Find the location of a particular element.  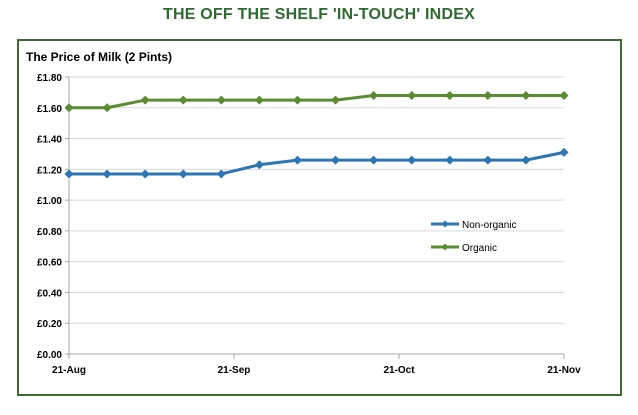

y-tick-label: £0.20 is located at coordinates (49, 324).